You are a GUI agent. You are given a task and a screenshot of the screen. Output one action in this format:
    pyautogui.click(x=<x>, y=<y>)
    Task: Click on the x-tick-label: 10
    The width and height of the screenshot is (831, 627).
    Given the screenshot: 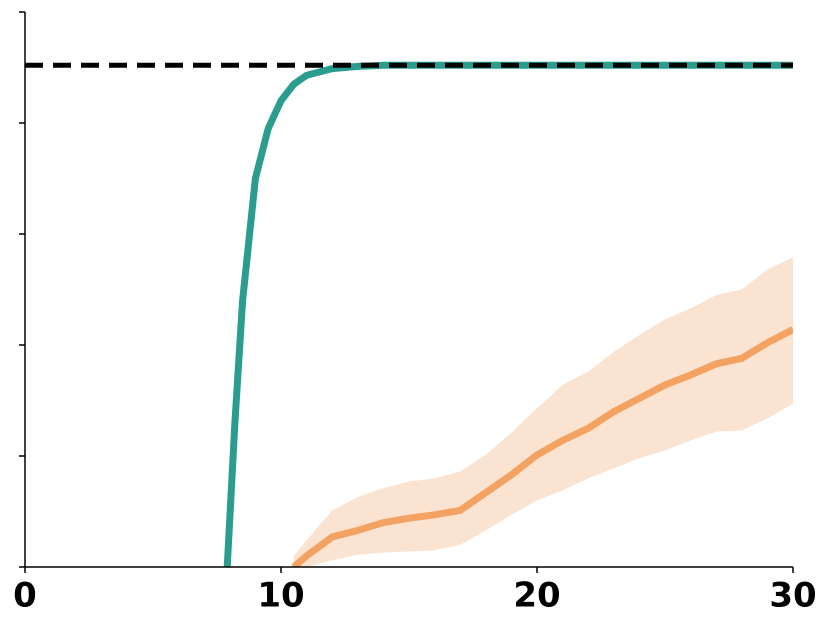 What is the action you would take?
    pyautogui.click(x=280, y=596)
    